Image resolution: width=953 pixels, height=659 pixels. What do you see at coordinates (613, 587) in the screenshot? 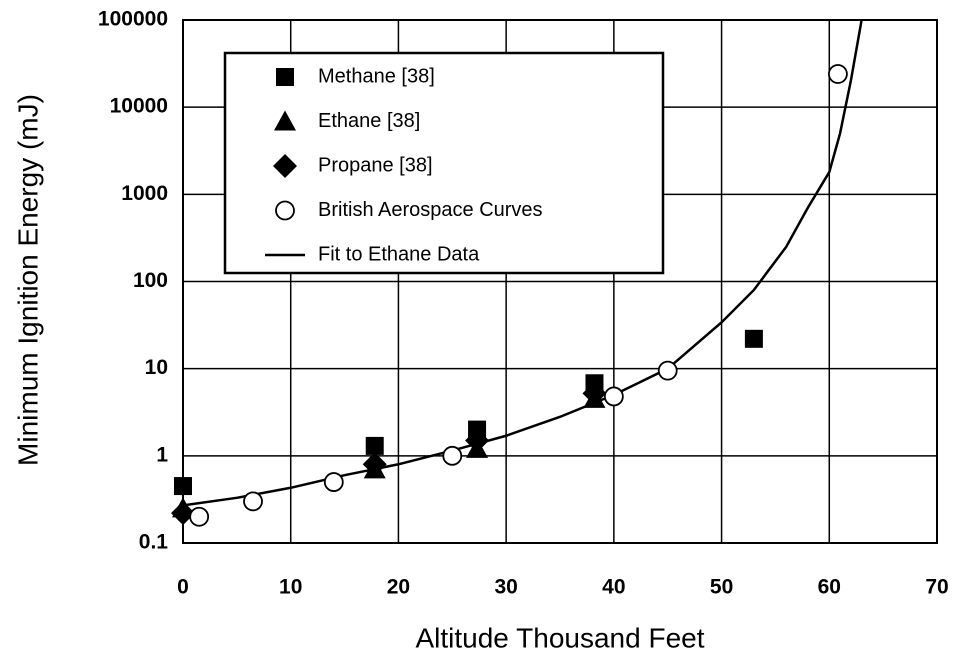
I see `x-tick-label: 40` at bounding box center [613, 587].